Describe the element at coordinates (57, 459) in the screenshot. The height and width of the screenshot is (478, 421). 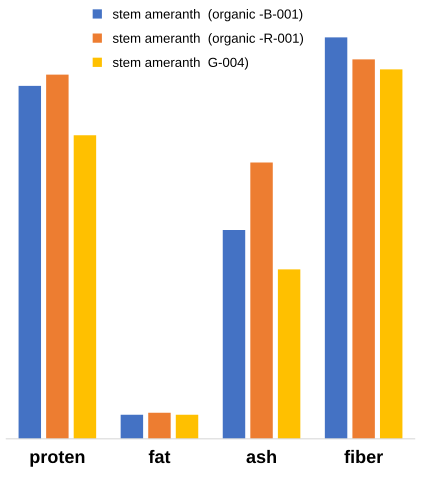
I see `x-tick-label: proten` at that location.